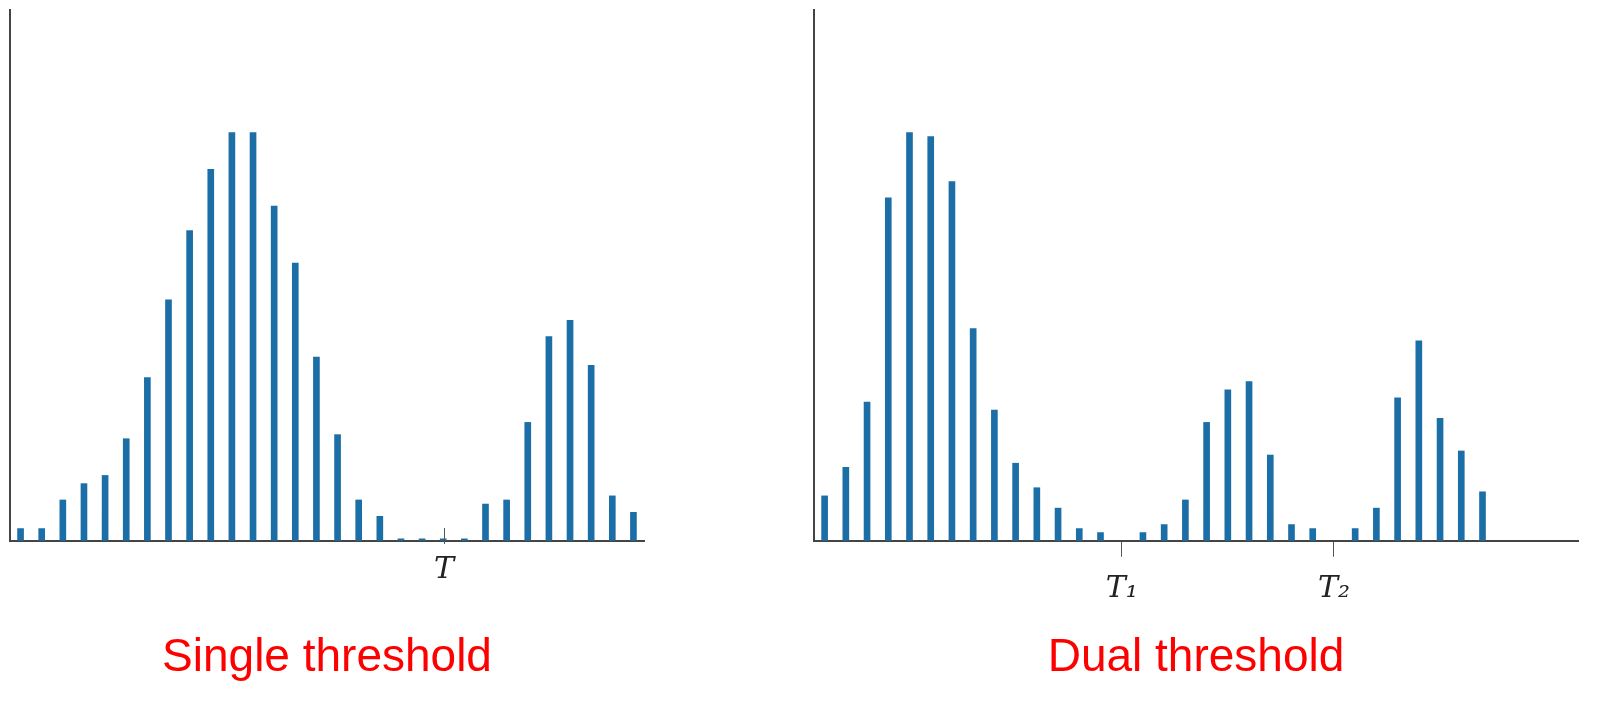 This screenshot has height=706, width=1608. I want to click on text: T, so click(443, 567).